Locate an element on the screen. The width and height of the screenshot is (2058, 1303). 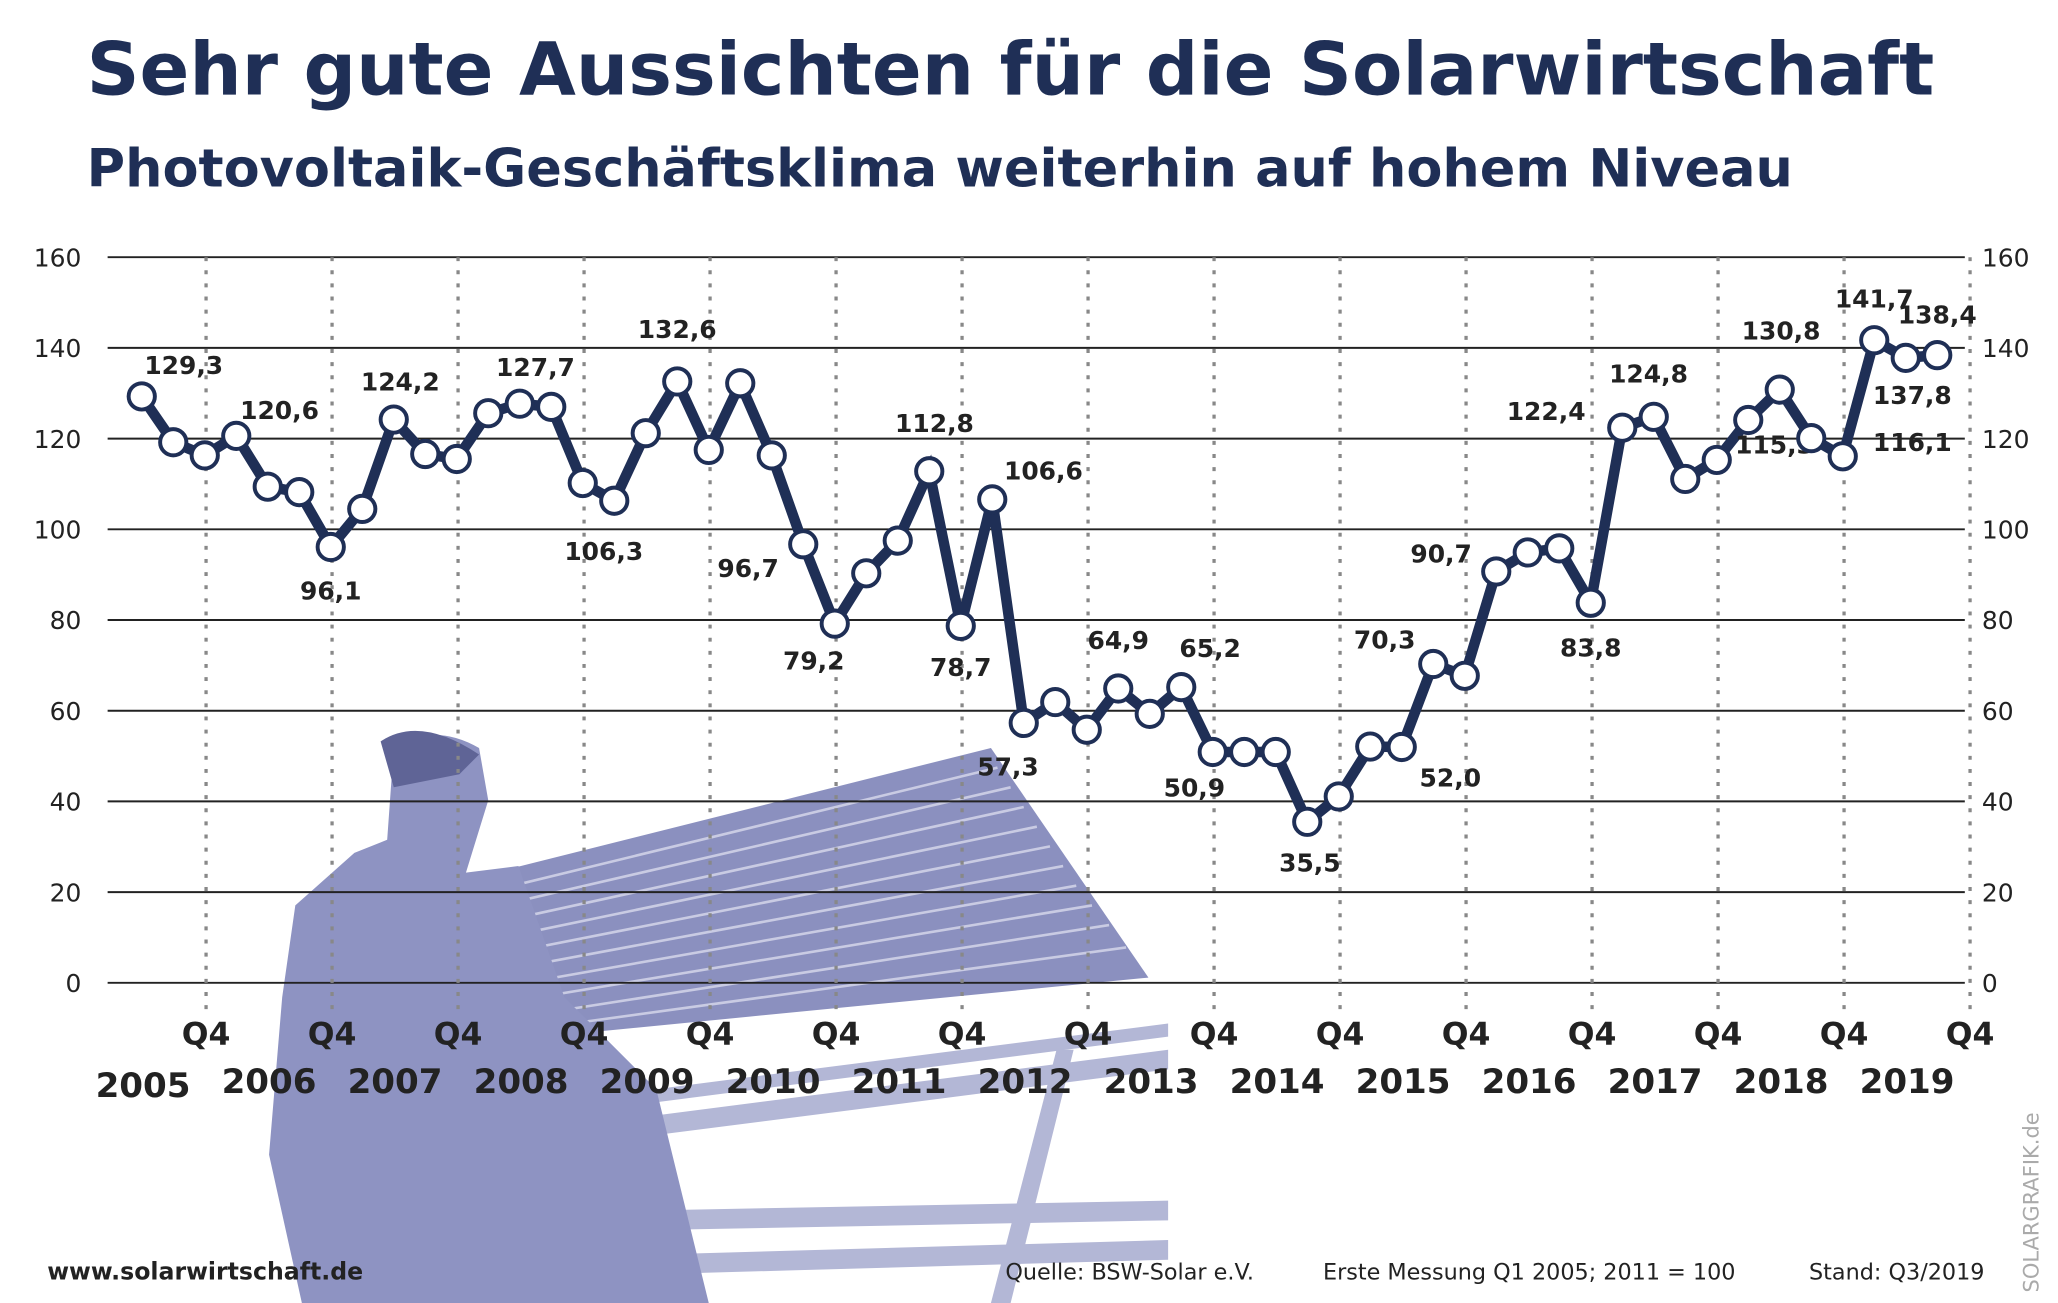
data-label: 78,7 is located at coordinates (961, 667).